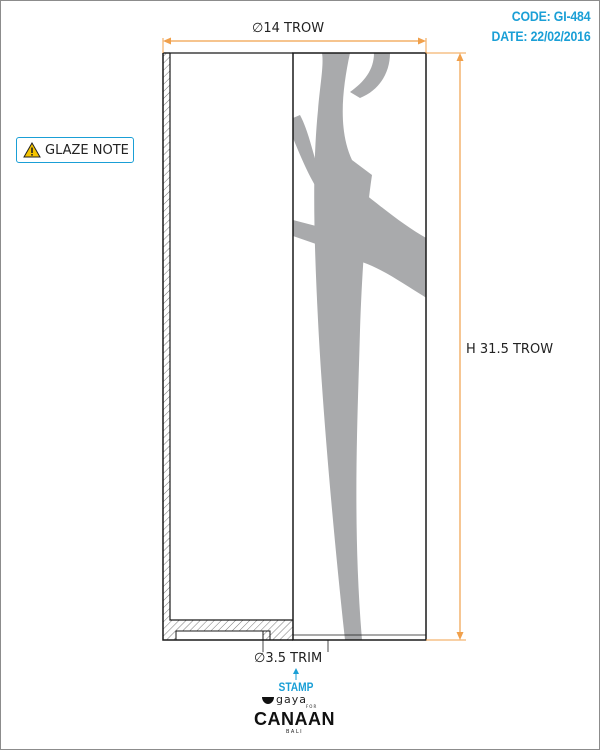  I want to click on base-dimension, so click(295, 646).